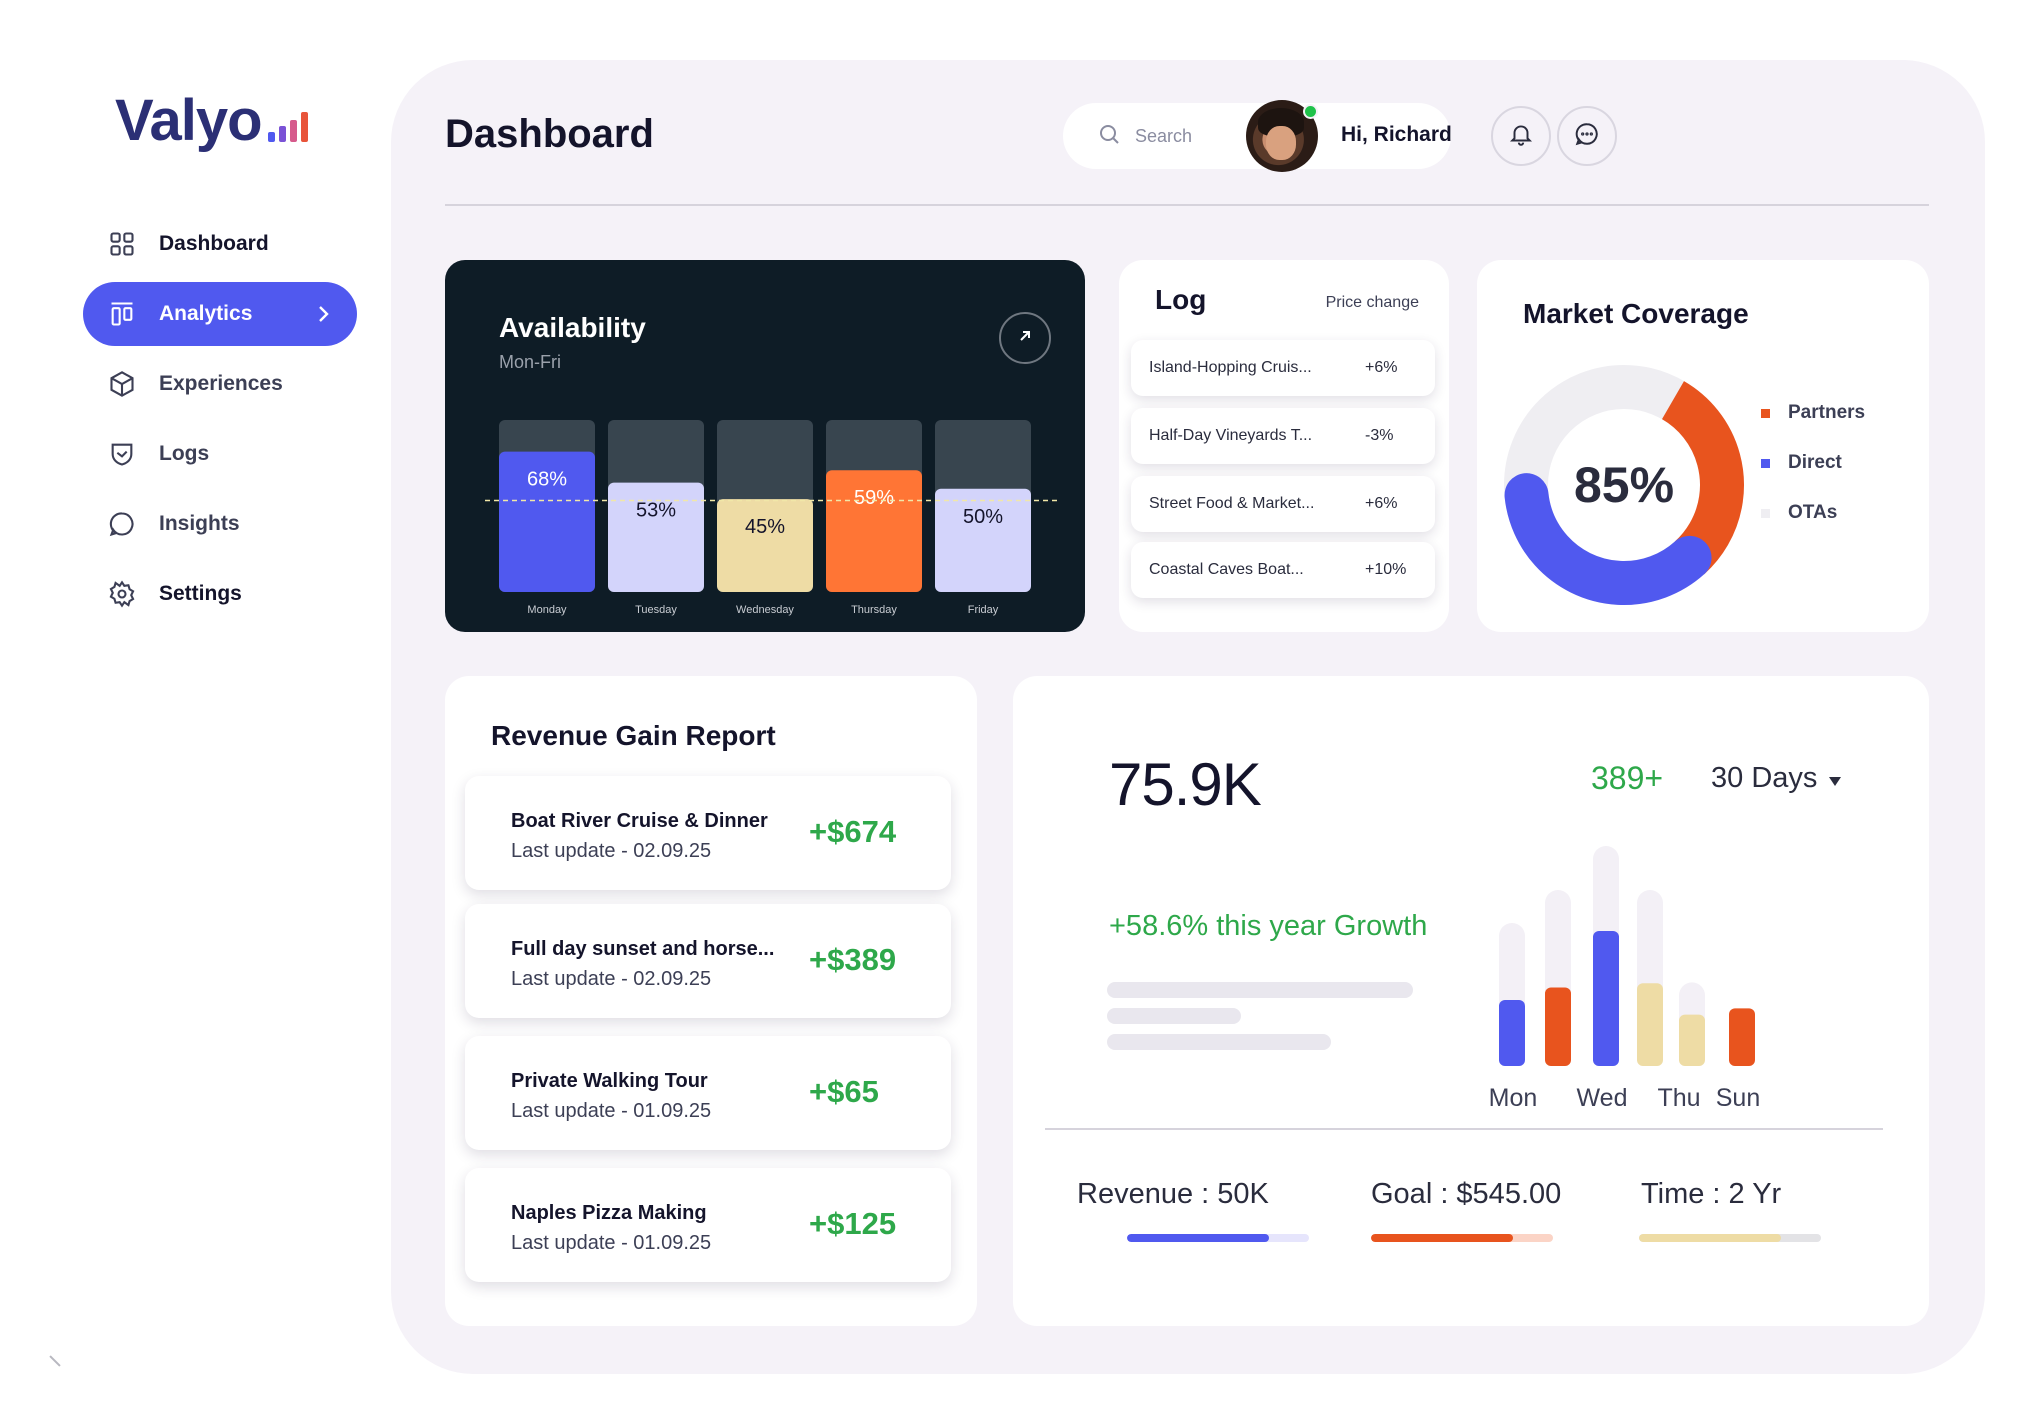 This screenshot has width=2036, height=1410. What do you see at coordinates (874, 498) in the screenshot?
I see `availability-bar-label: 59%` at bounding box center [874, 498].